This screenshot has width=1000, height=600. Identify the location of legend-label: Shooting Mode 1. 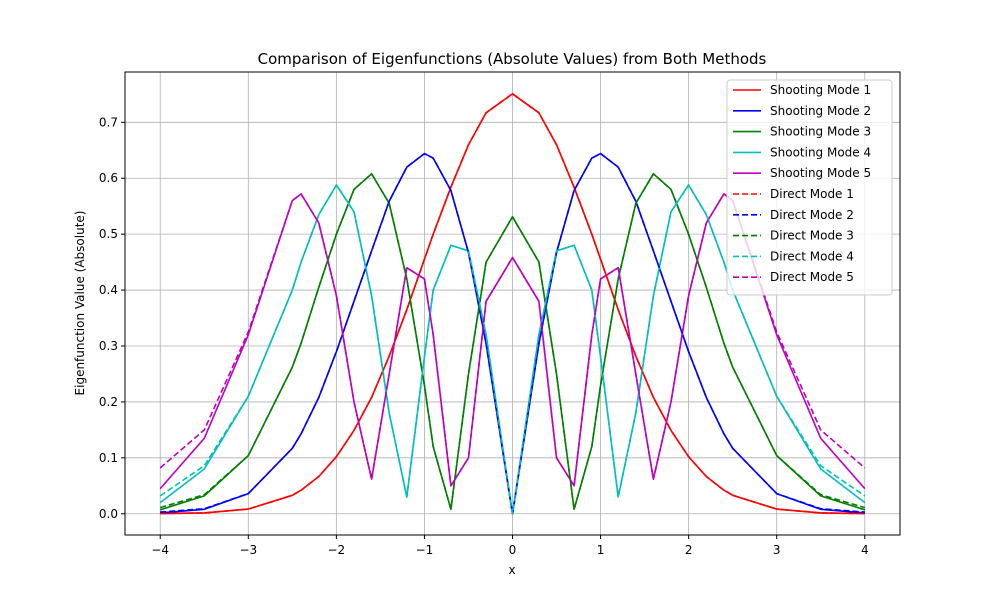
(820, 90).